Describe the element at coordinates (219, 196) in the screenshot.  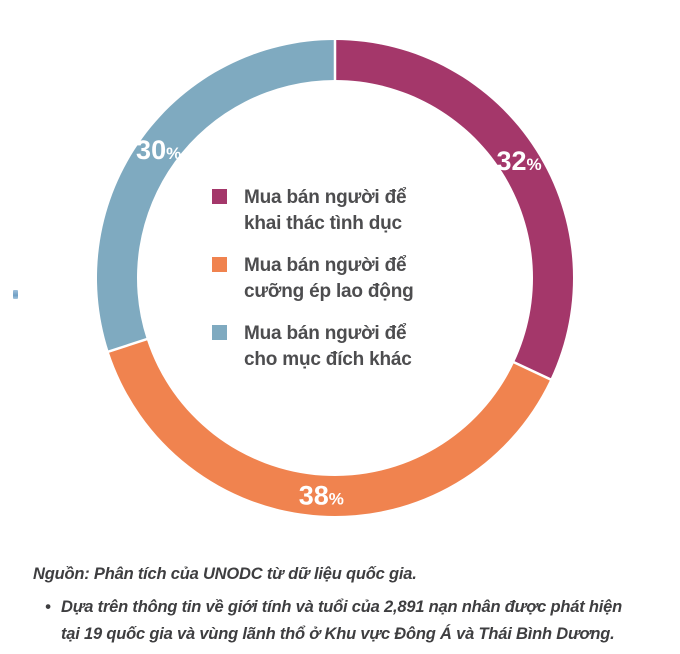
I see `legend-swatch-sexual-exploitation` at that location.